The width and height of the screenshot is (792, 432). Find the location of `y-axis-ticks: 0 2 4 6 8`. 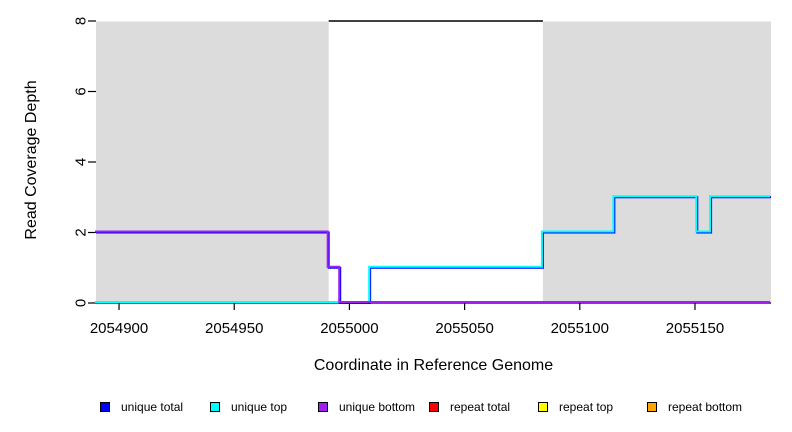

y-axis-ticks: 0 2 4 6 8 is located at coordinates (84, 162).